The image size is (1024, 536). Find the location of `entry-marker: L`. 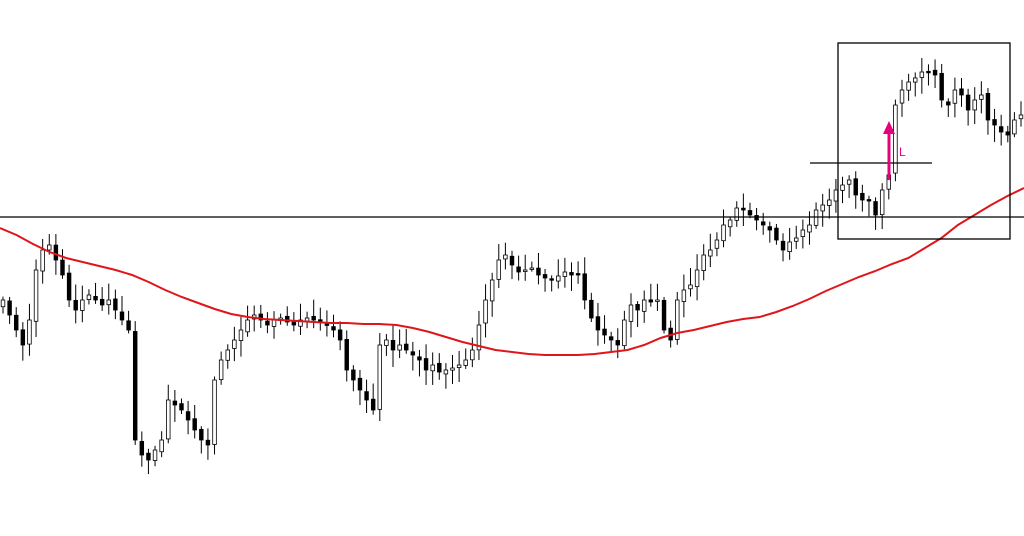

entry-marker: L is located at coordinates (894, 150).